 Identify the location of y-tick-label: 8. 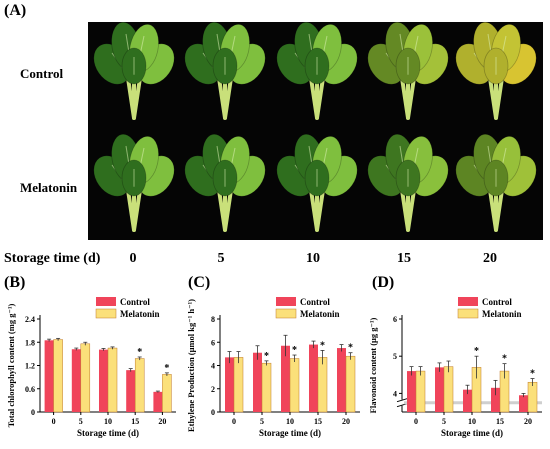
(213, 319).